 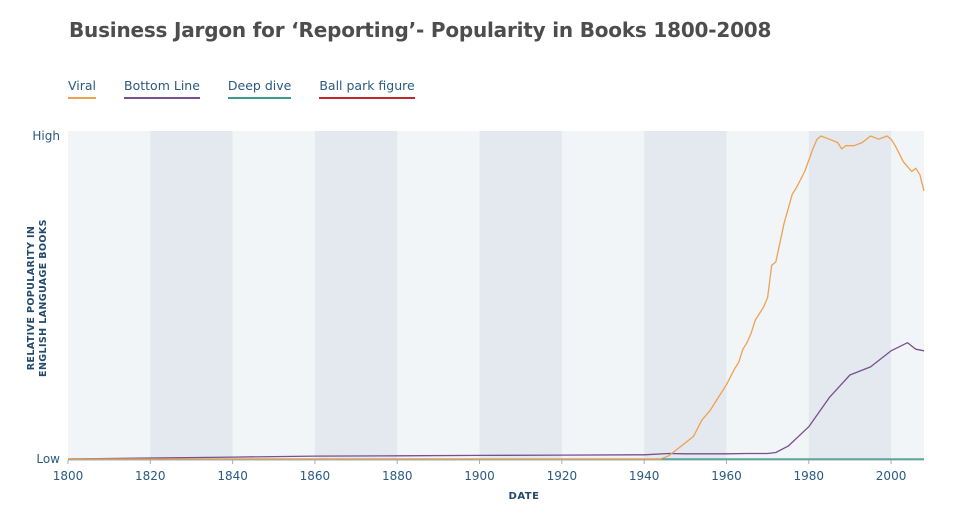 What do you see at coordinates (644, 476) in the screenshot?
I see `x-tick-label: 1940` at bounding box center [644, 476].